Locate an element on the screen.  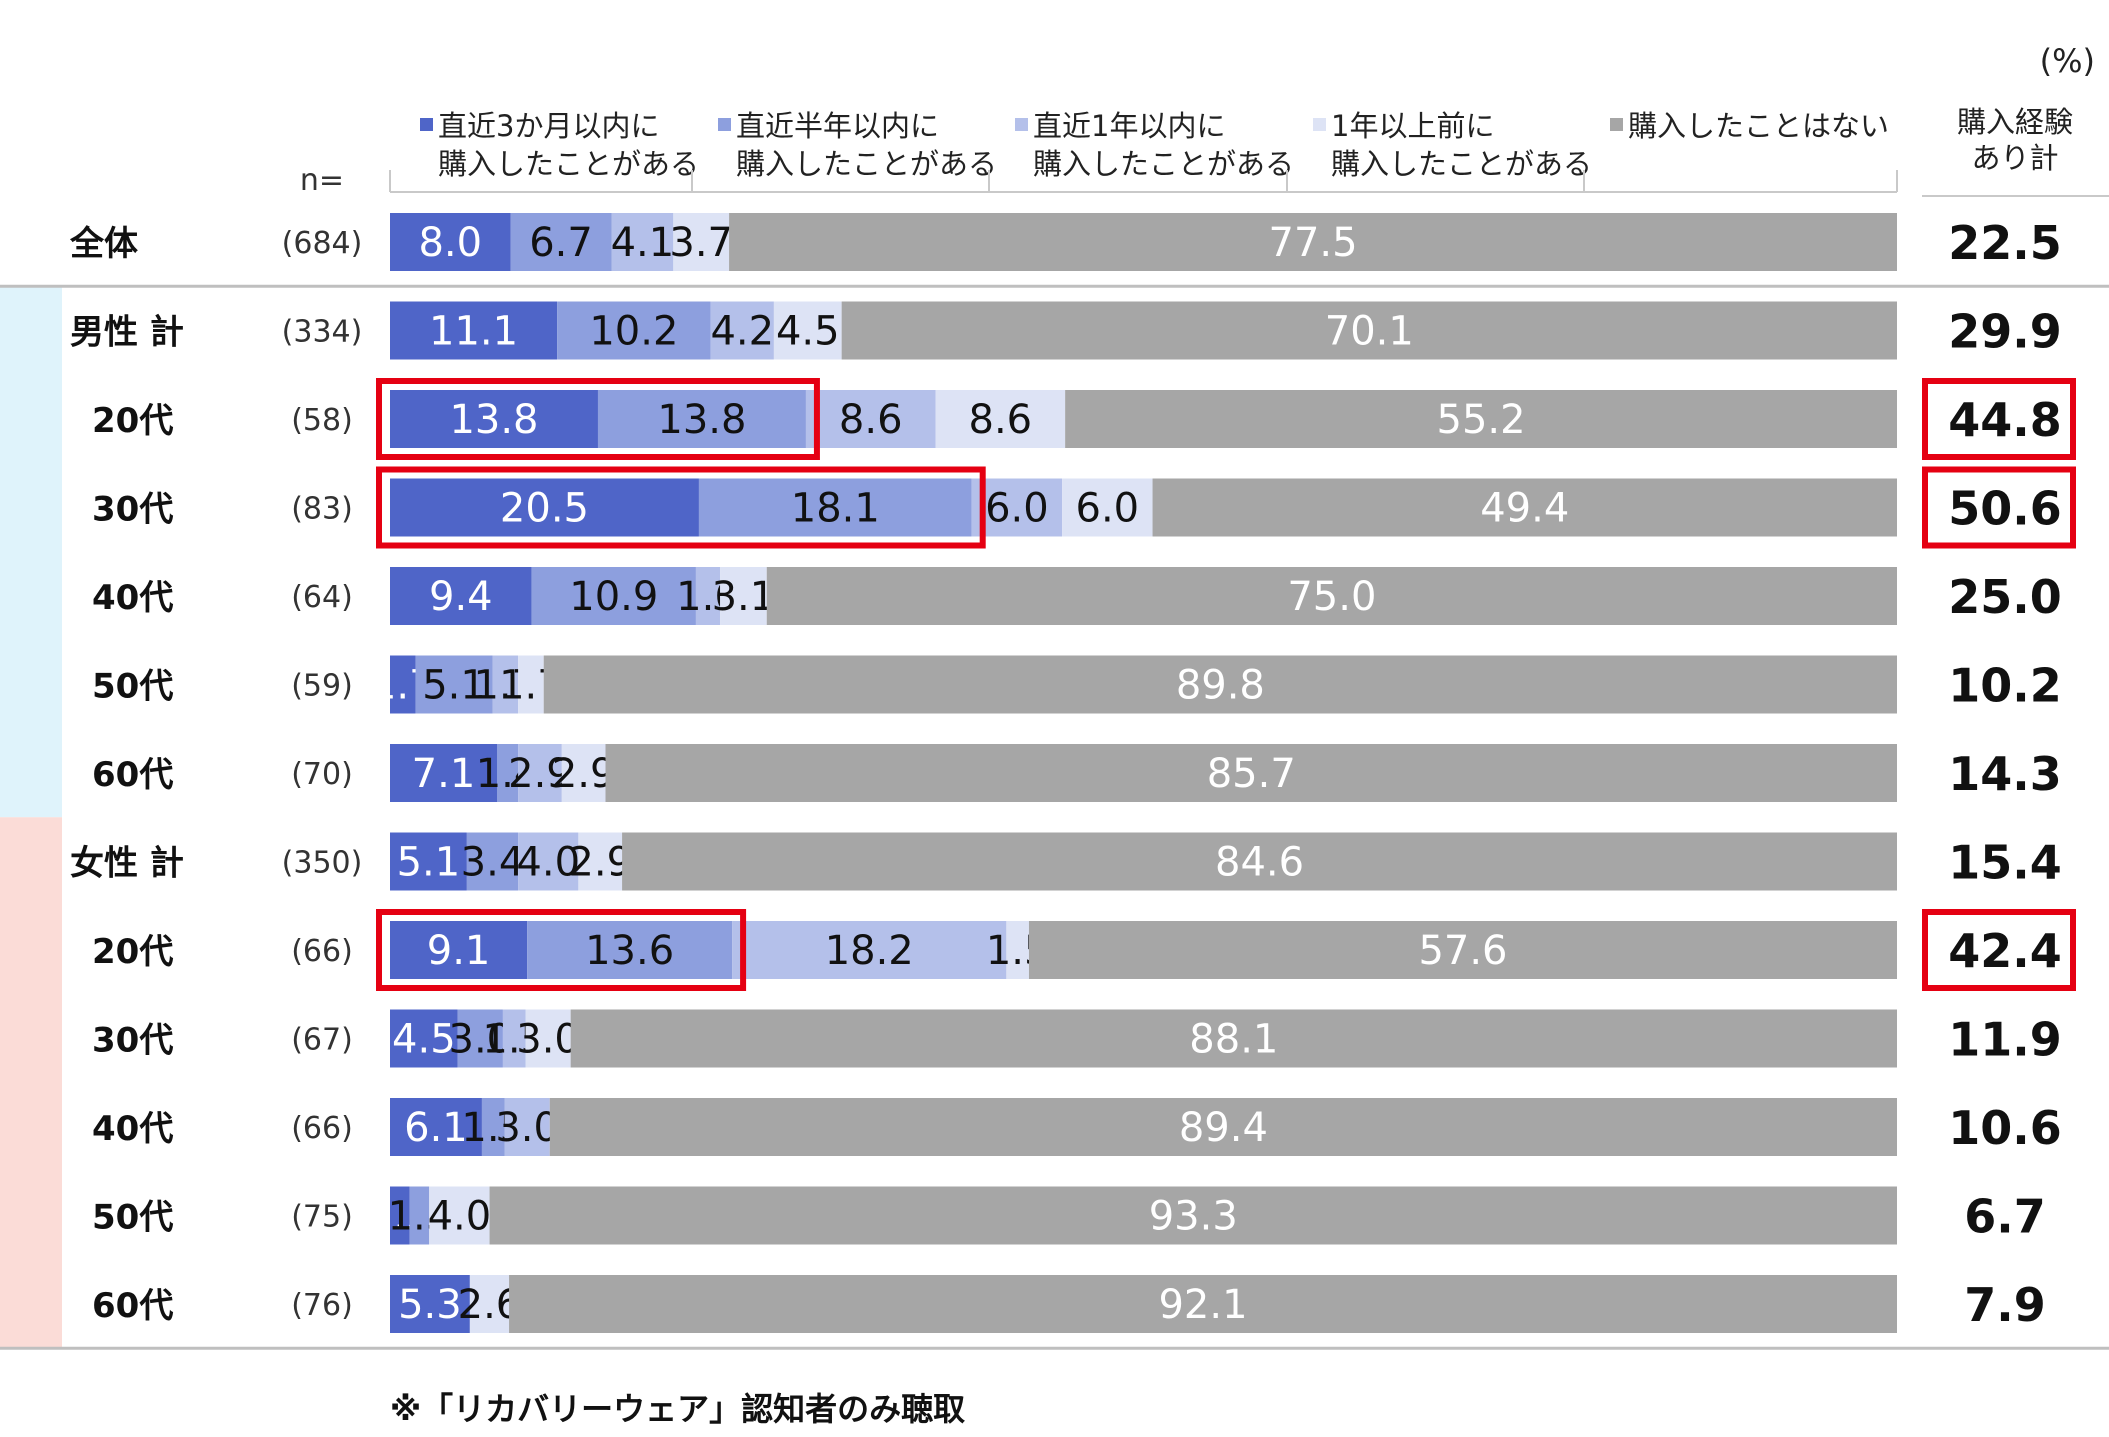
bar-value-label: 8.0 is located at coordinates (450, 243).